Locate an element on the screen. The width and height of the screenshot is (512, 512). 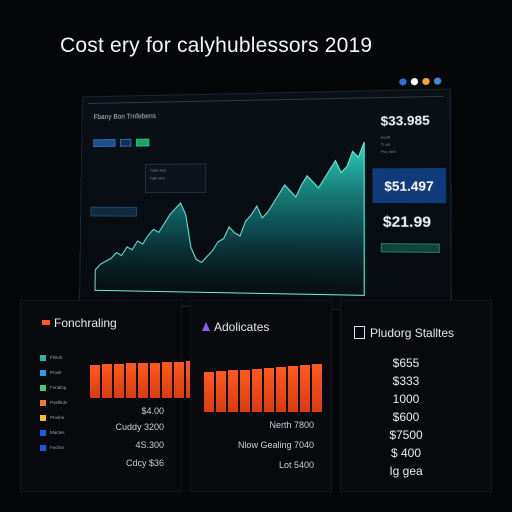
value-list: $655 $333 1000 $600 $7500 $ 400 Ig gea is located at coordinates (406, 419).